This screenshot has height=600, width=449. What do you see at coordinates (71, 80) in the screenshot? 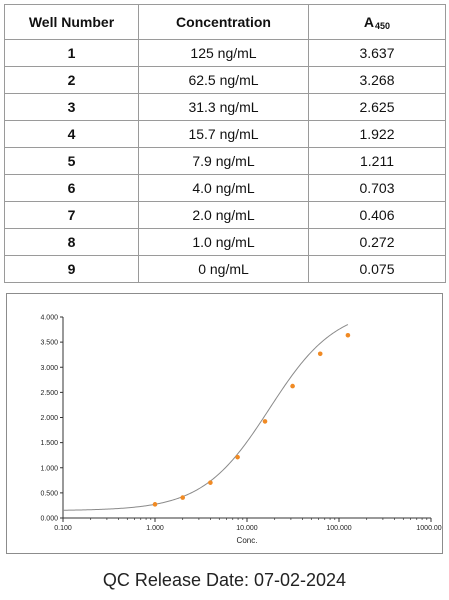
I see `cell-well-number: 2` at bounding box center [71, 80].